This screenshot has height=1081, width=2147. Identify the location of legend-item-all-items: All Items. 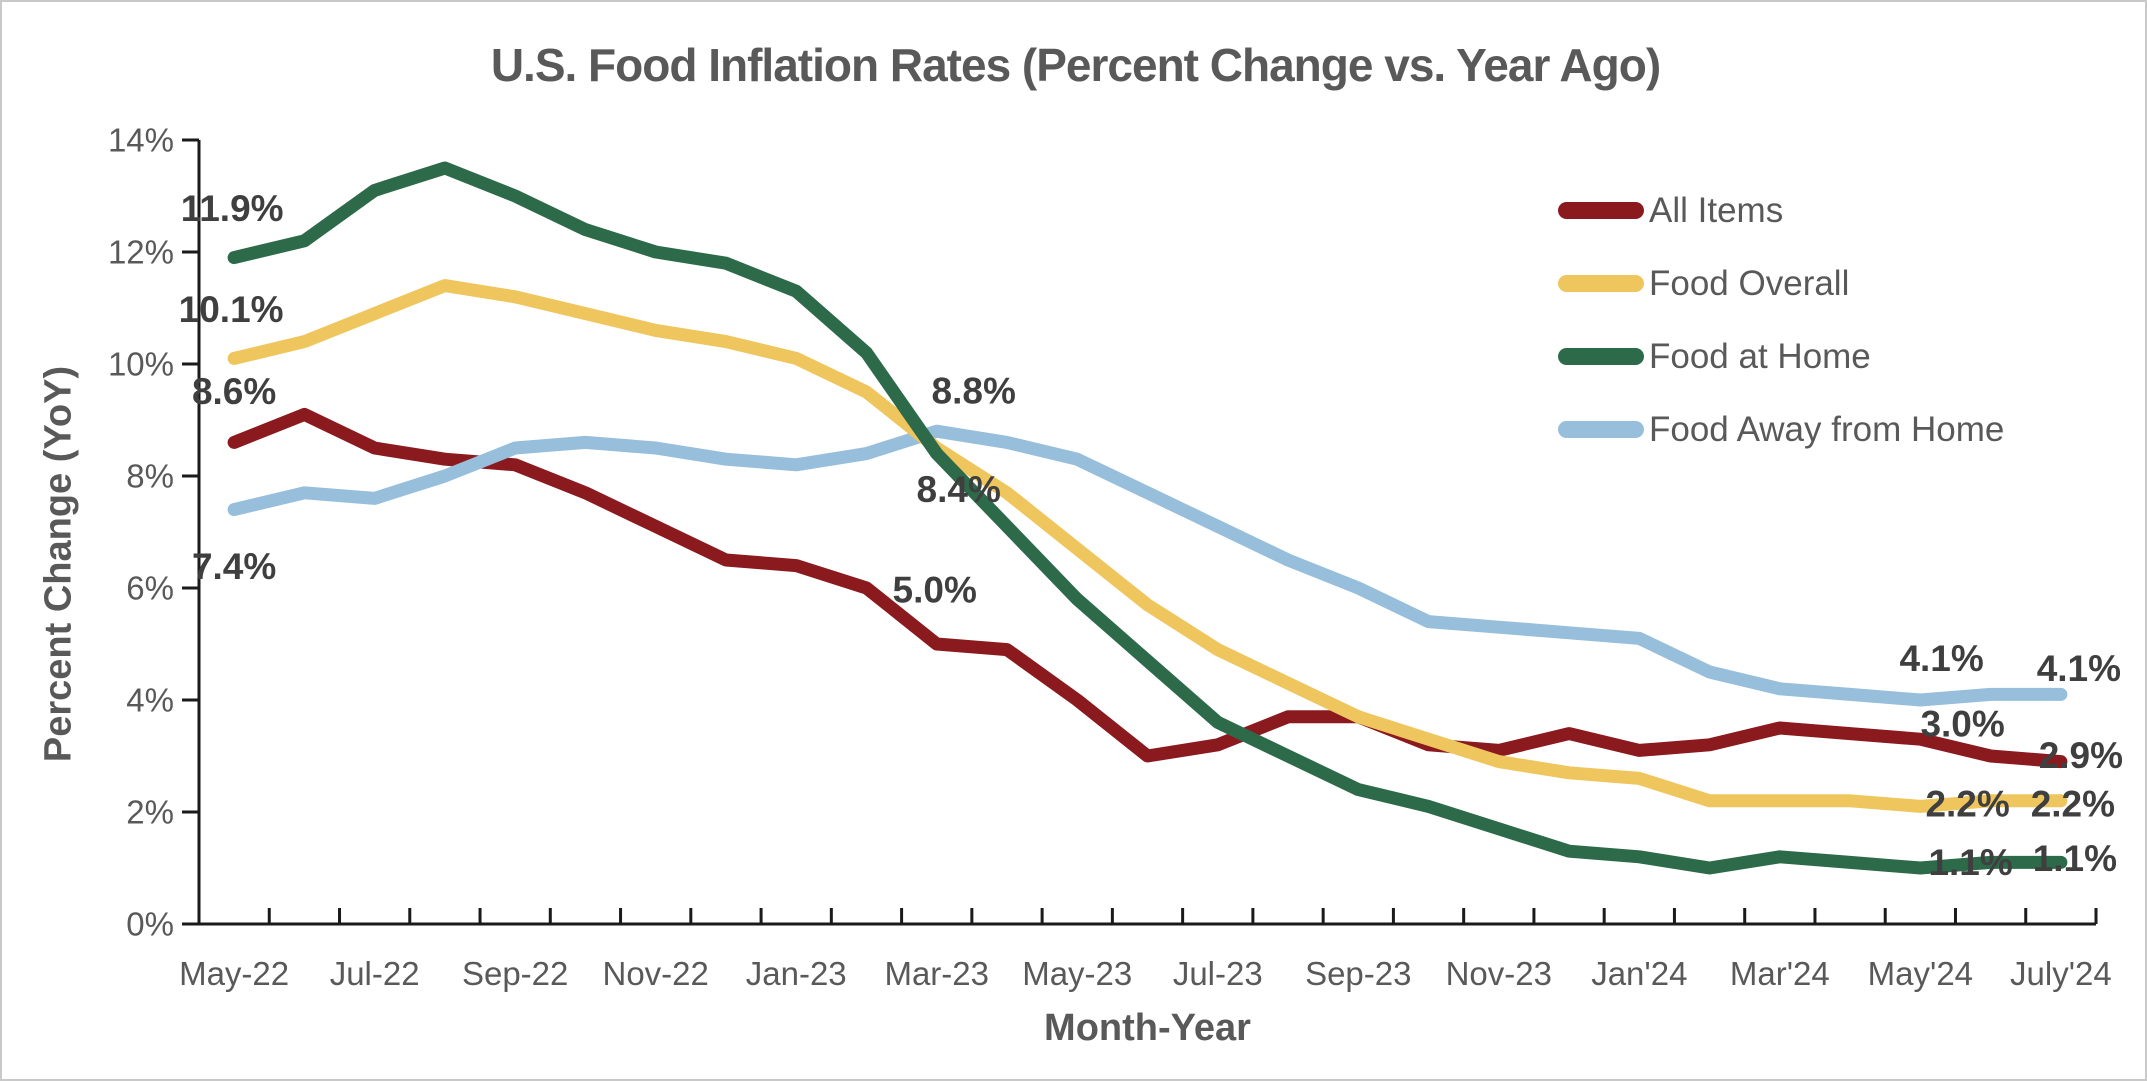
(1781, 210).